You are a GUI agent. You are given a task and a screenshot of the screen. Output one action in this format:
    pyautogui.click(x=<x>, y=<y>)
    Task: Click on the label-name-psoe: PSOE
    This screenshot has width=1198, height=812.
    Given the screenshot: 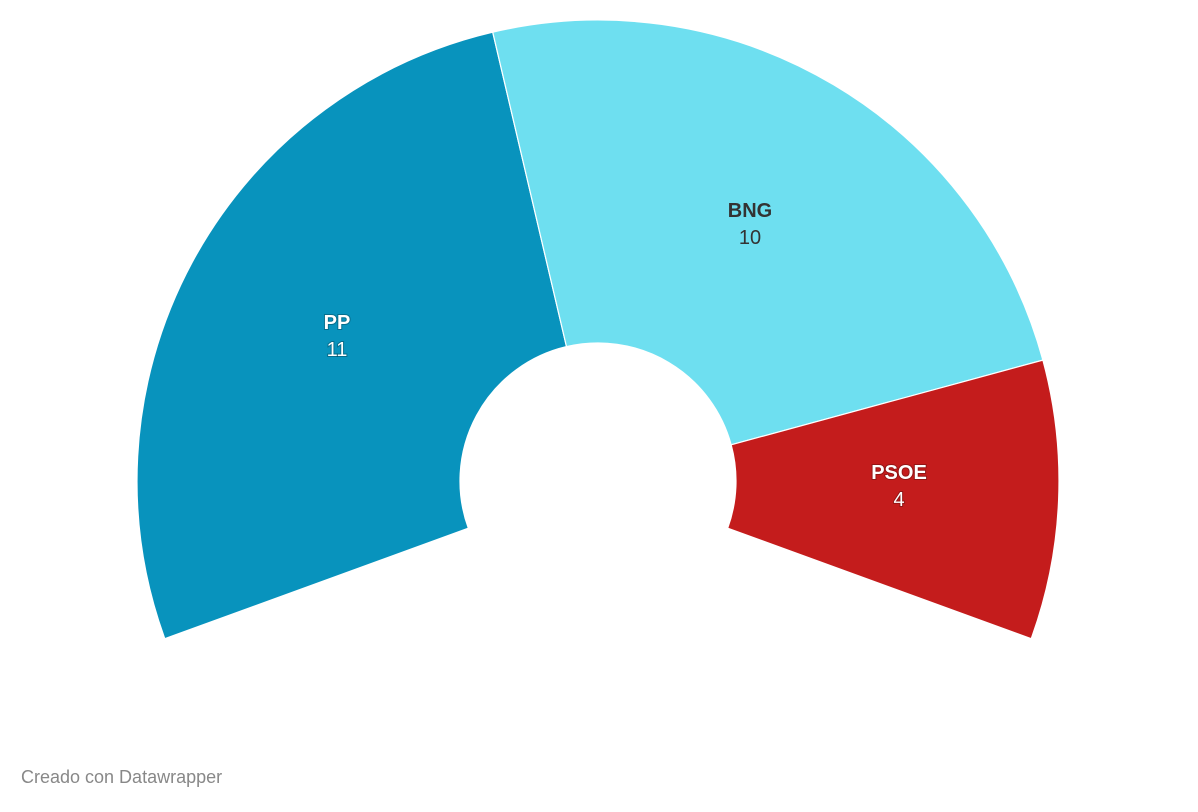 What is the action you would take?
    pyautogui.click(x=899, y=473)
    